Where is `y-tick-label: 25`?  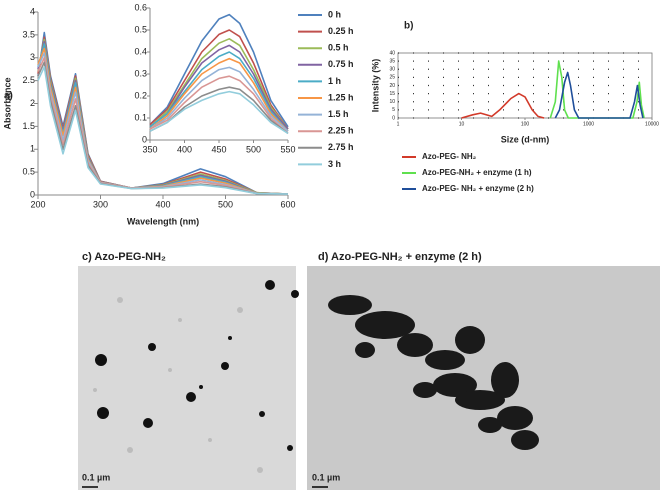 y-tick-label: 25 is located at coordinates (392, 78).